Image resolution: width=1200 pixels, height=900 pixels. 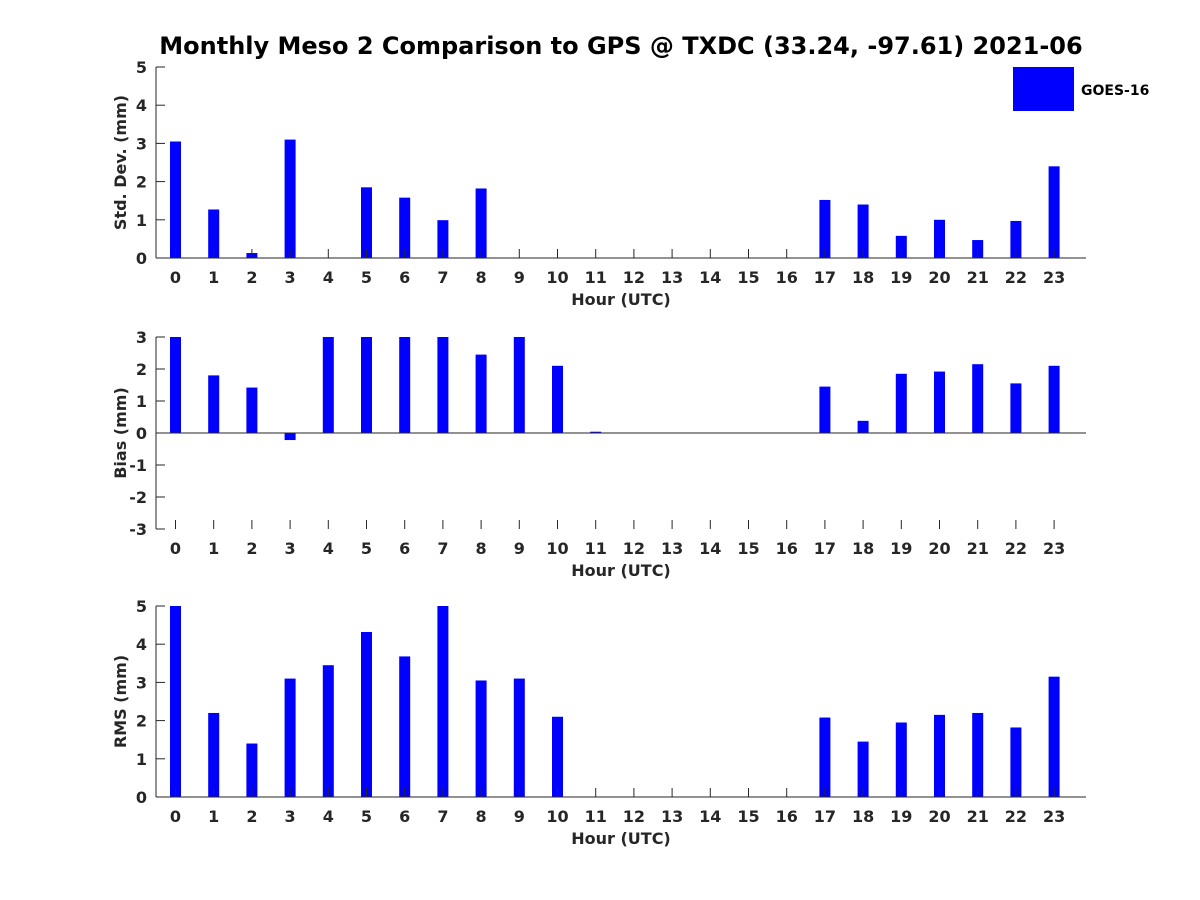 I want to click on y-tick-label: 2, so click(x=141, y=369).